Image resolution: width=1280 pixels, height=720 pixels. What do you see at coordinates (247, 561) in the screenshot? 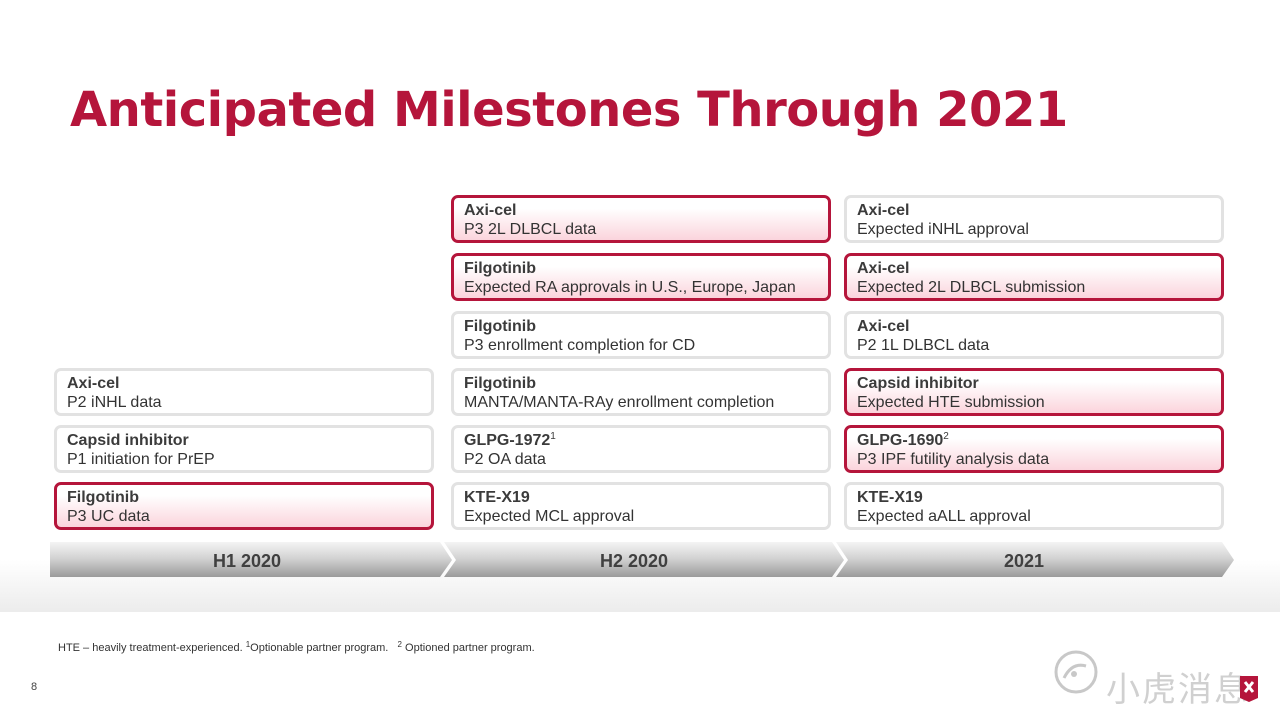
I see `timeline-label-h1-2020: H1 2020` at bounding box center [247, 561].